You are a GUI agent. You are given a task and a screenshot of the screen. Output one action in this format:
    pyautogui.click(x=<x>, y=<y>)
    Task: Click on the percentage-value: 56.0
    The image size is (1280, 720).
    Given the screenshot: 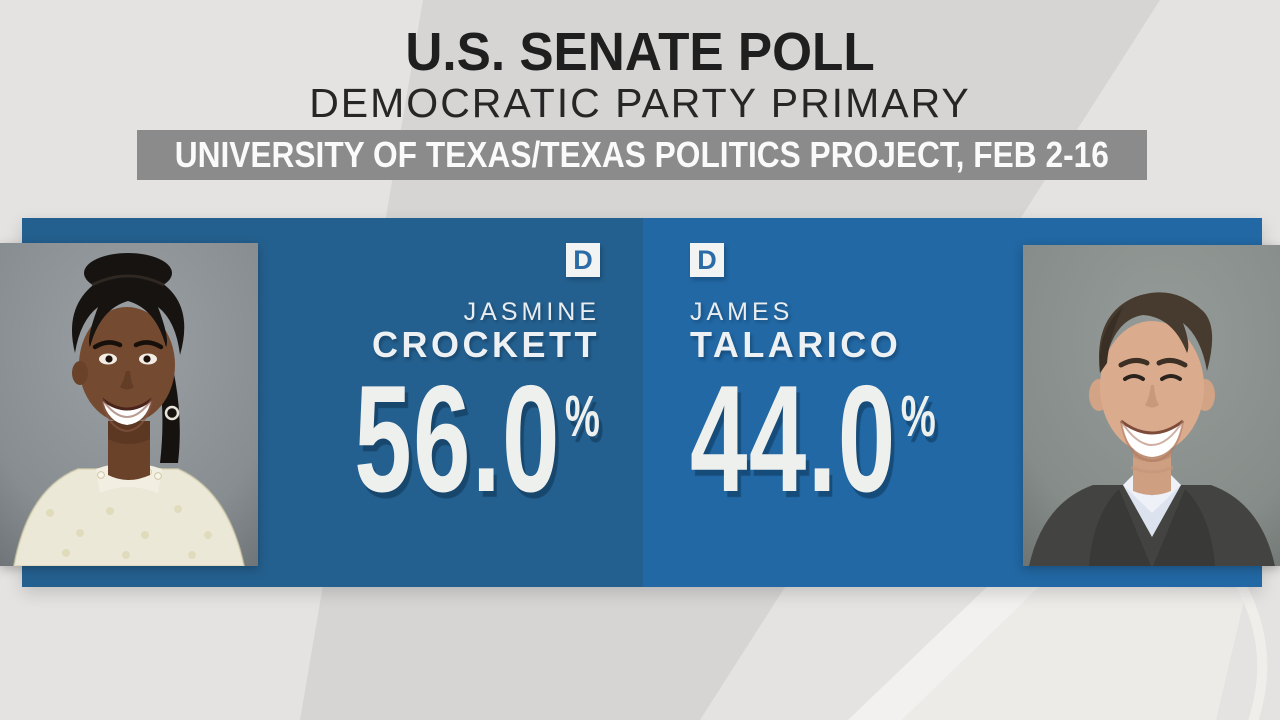 What is the action you would take?
    pyautogui.click(x=457, y=439)
    